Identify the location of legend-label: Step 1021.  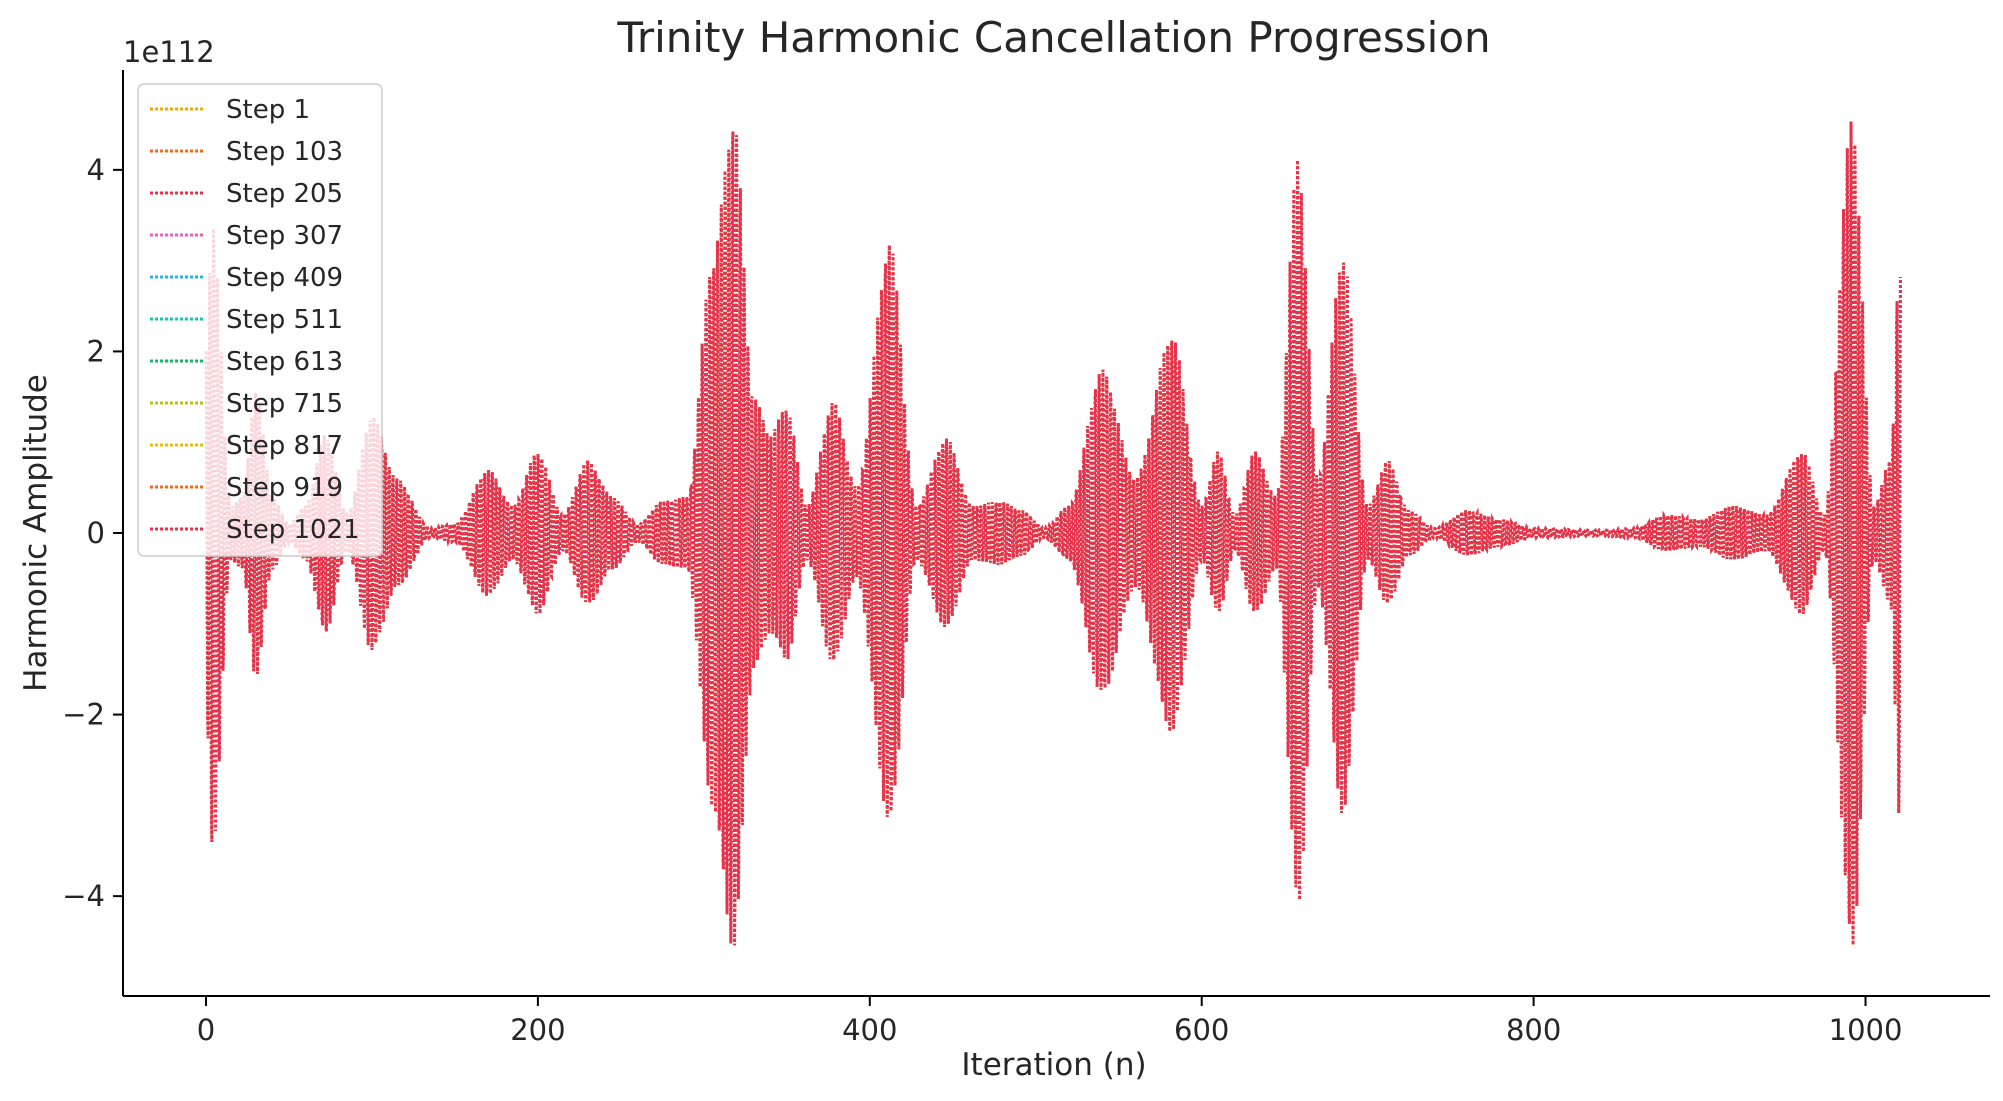
(293, 530).